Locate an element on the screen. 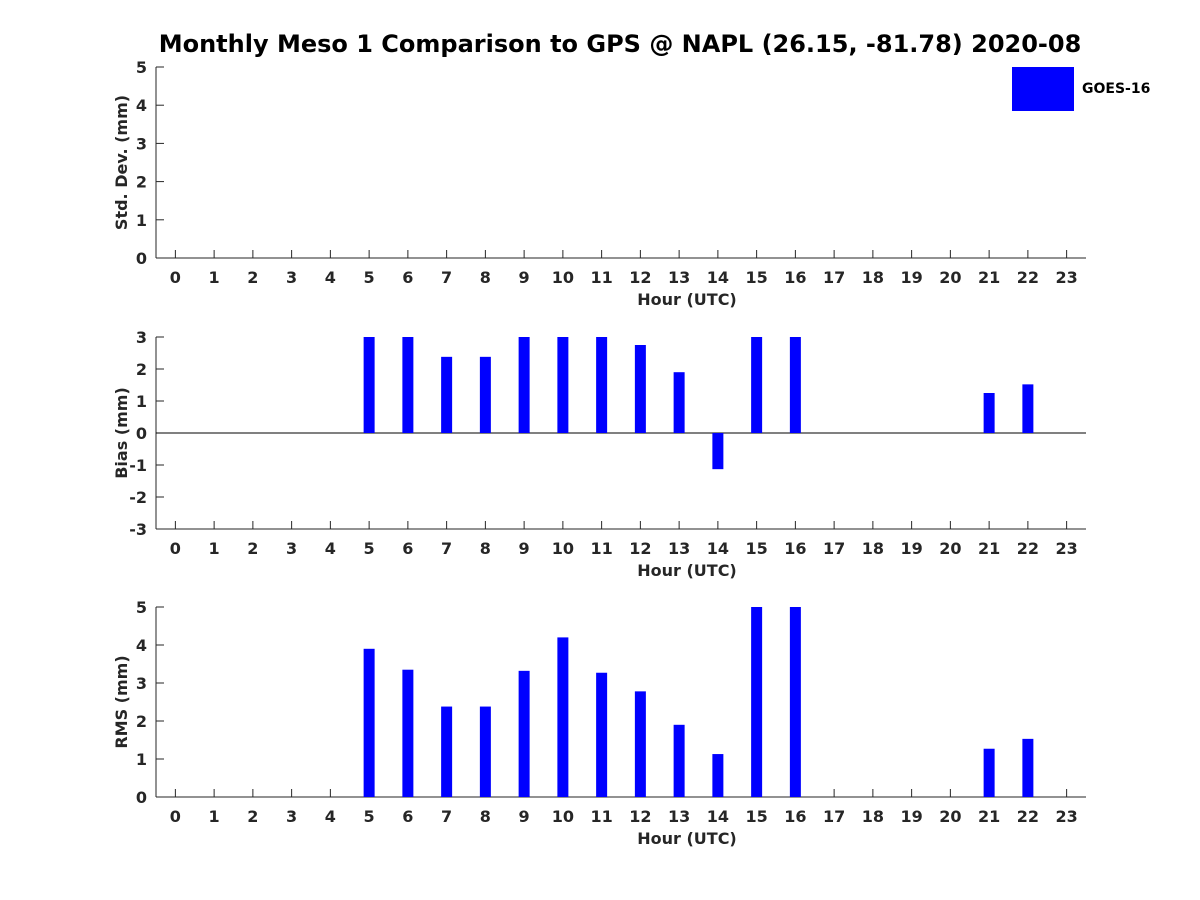  rms-x-tick-label: 14 is located at coordinates (718, 816).